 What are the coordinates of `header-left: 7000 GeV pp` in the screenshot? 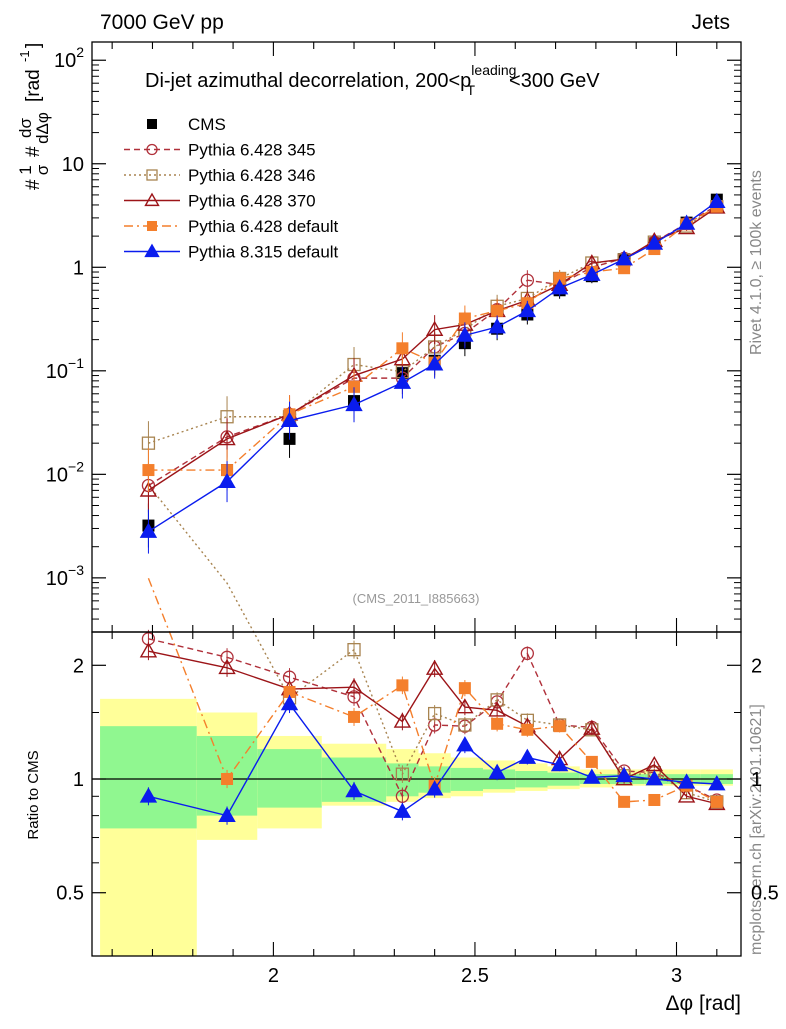 It's located at (162, 22).